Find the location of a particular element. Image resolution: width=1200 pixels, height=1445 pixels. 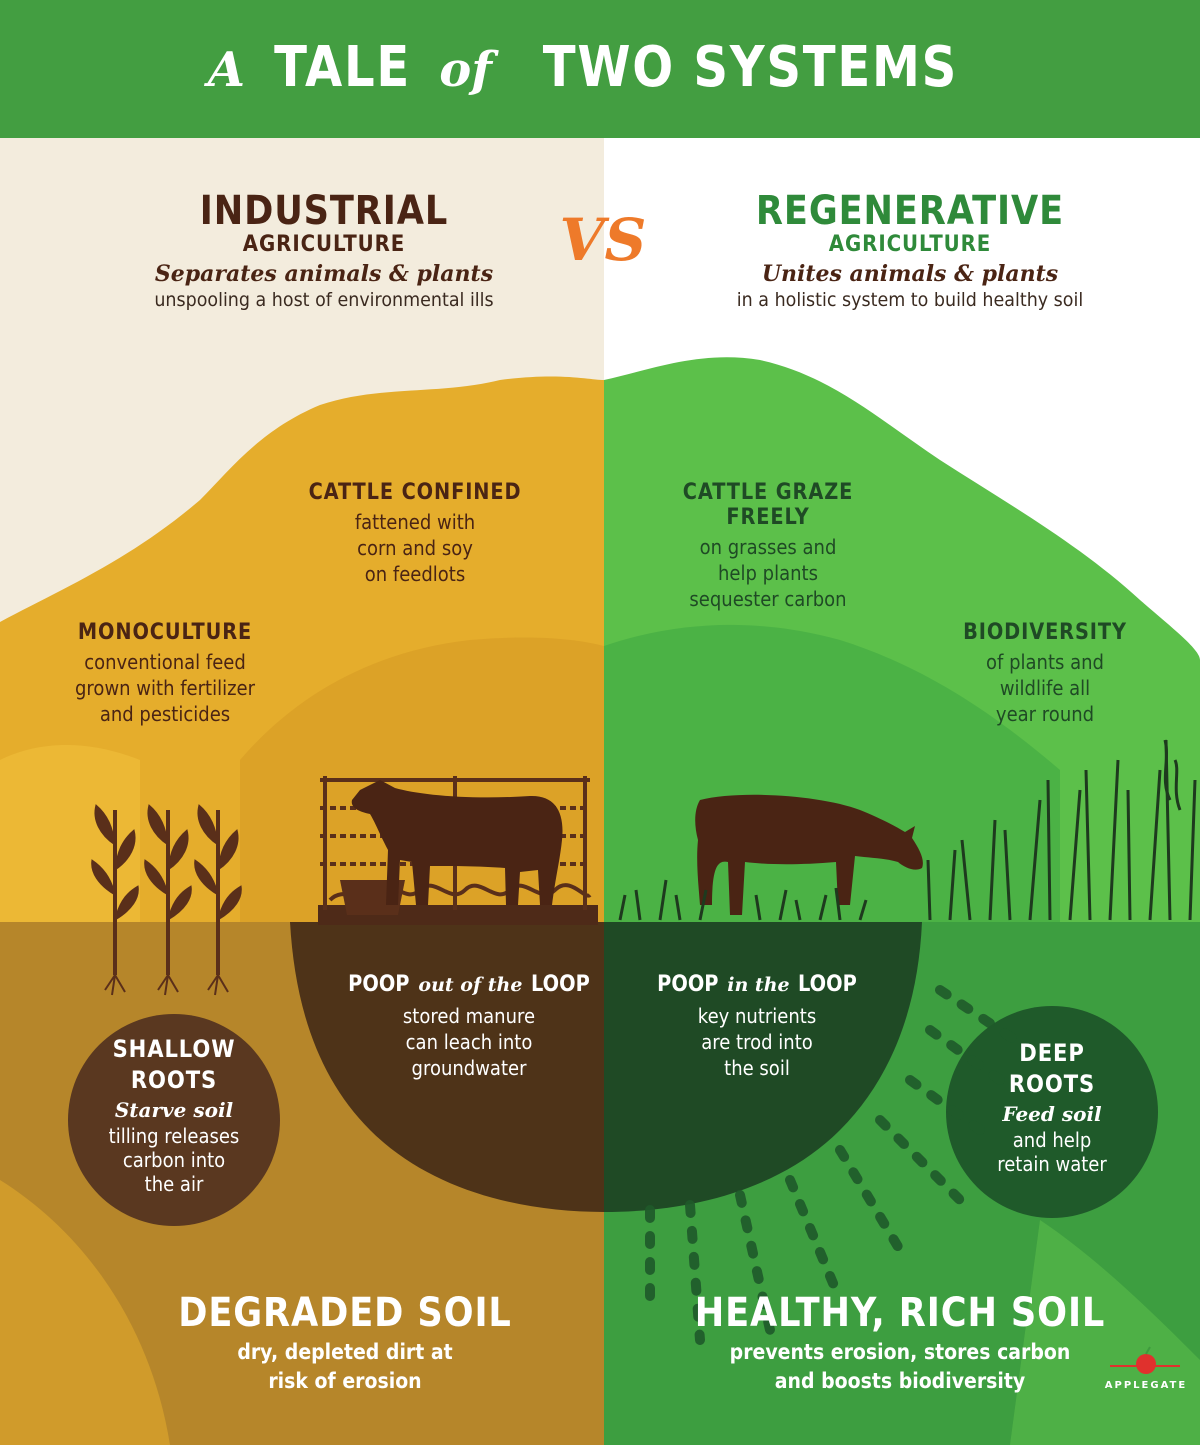

shallow-roots-heading-2: ROOTS is located at coordinates (174, 1080).